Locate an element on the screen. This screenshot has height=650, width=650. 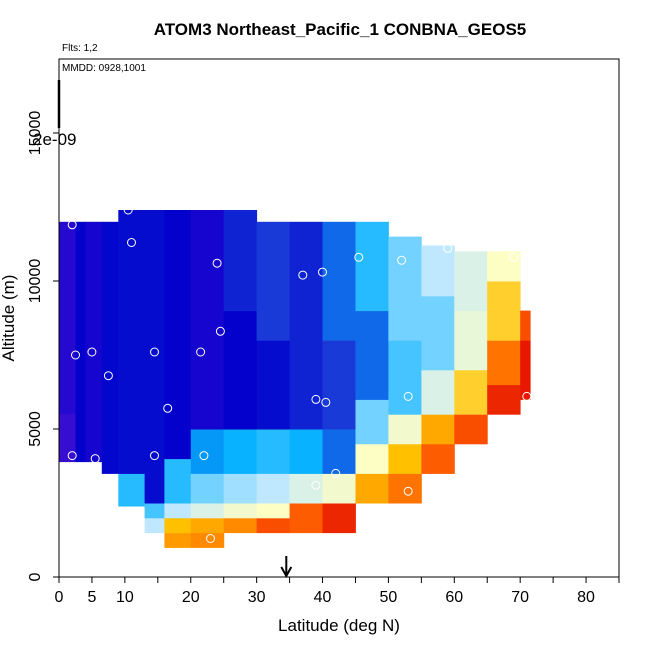
colorbar-value-label: 2e-09 is located at coordinates (54, 139).